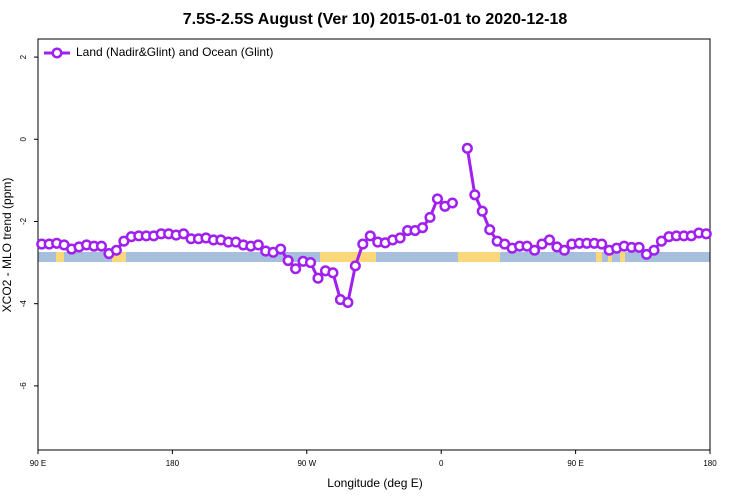  Describe the element at coordinates (23, 56) in the screenshot. I see `y-tick-label: 2` at that location.